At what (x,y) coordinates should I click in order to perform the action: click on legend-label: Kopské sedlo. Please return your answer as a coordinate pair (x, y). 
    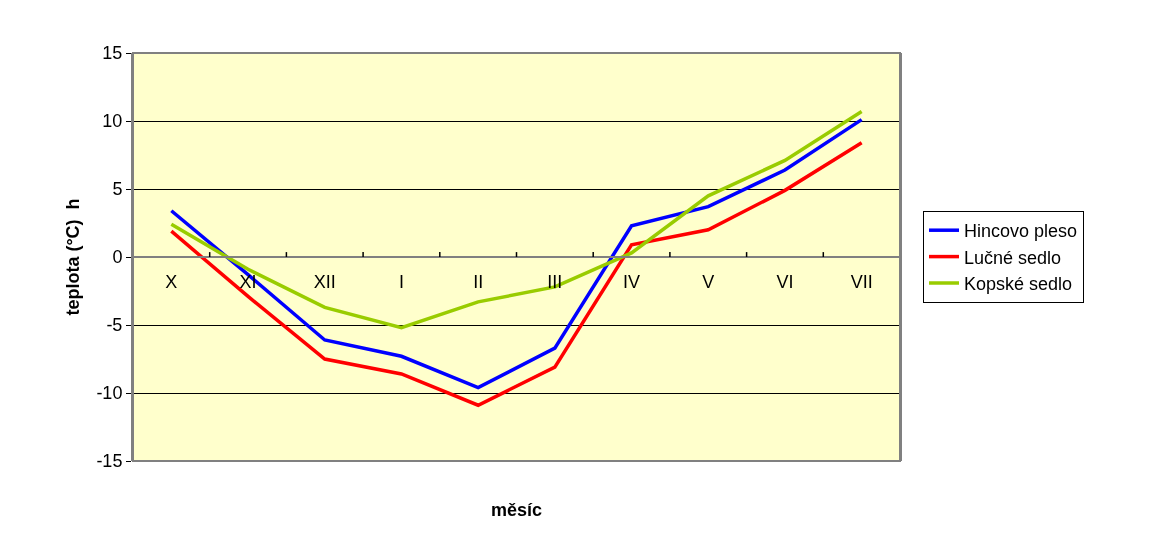
    Looking at the image, I should click on (1018, 284).